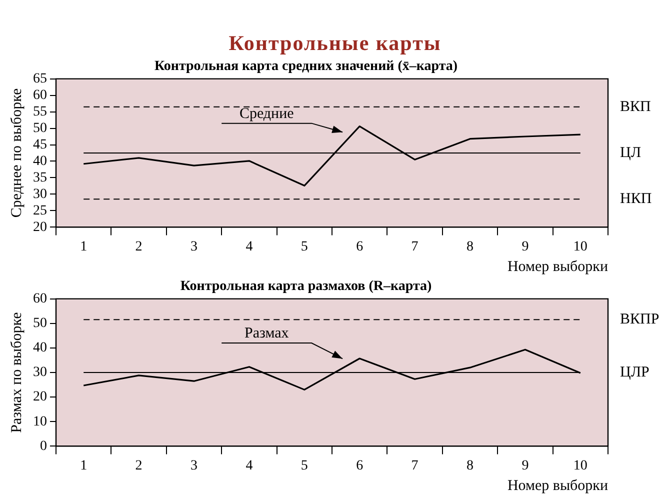 The width and height of the screenshot is (670, 495). What do you see at coordinates (636, 199) in the screenshot?
I see `ref-line-label: НКП` at bounding box center [636, 199].